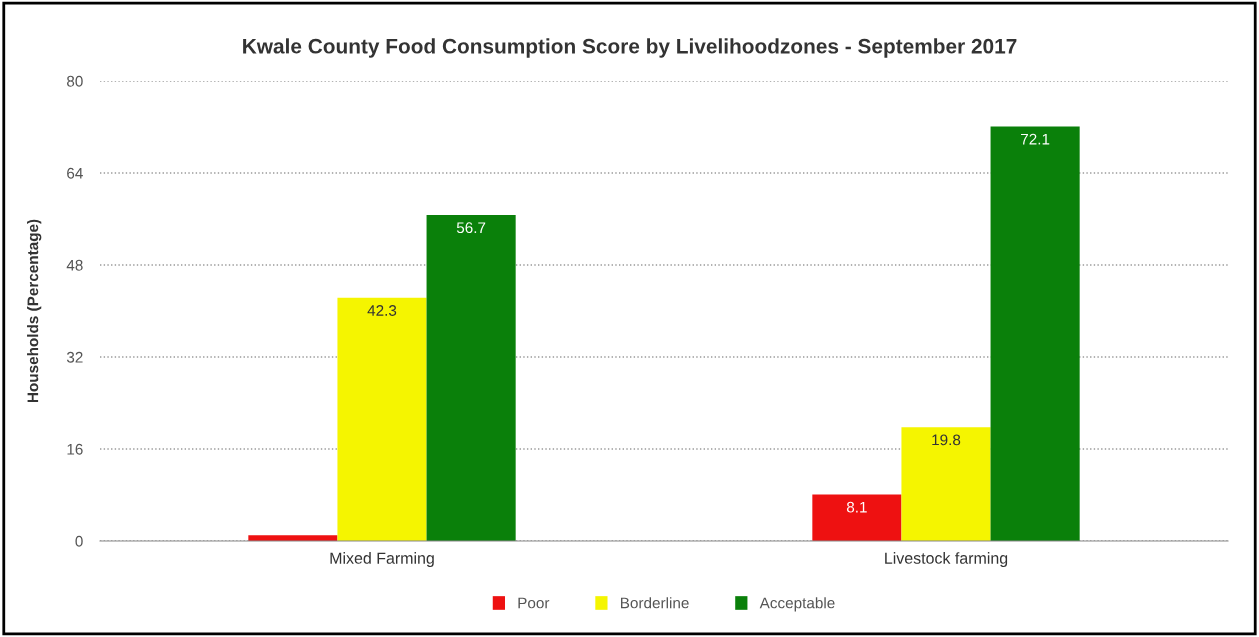 The height and width of the screenshot is (637, 1259). Describe the element at coordinates (74, 357) in the screenshot. I see `y-tick-label: 32` at that location.